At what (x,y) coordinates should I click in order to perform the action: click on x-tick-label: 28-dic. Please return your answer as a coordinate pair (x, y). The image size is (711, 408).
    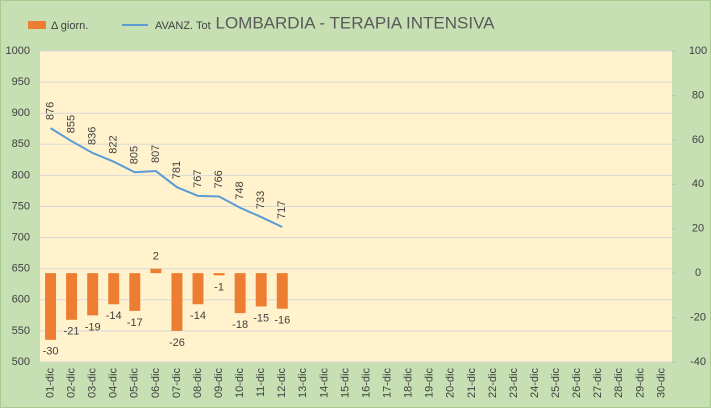
    Looking at the image, I should click on (619, 383).